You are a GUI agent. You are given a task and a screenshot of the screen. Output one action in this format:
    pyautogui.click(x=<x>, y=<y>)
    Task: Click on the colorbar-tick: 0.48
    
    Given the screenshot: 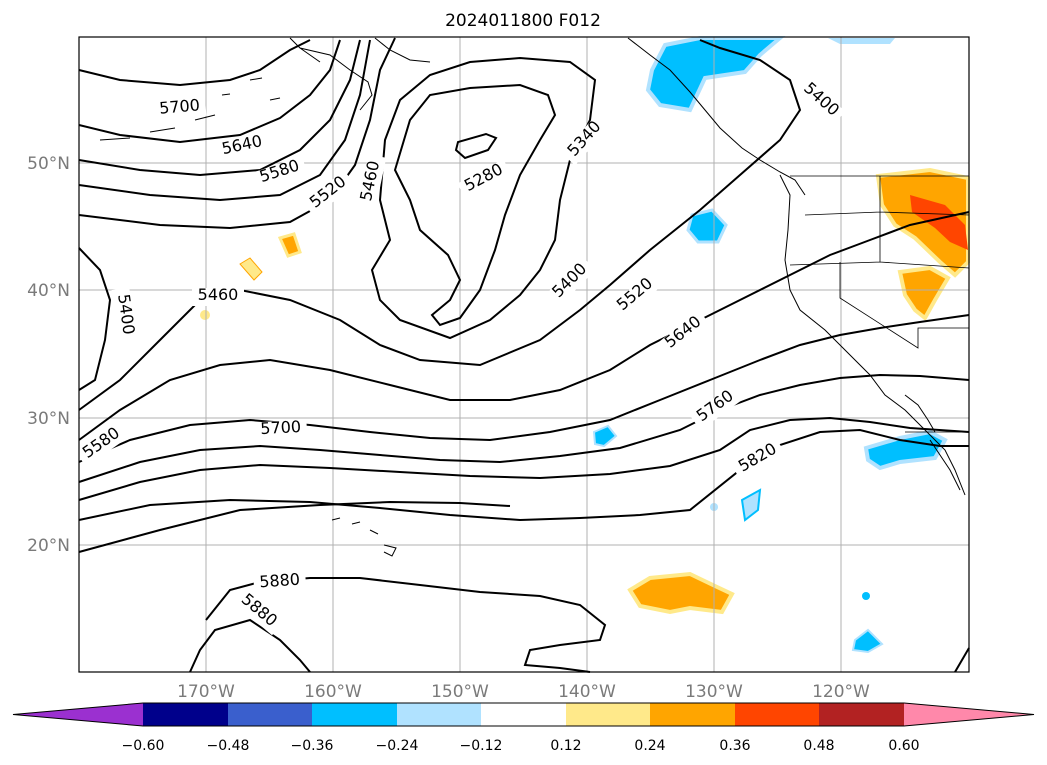 What is the action you would take?
    pyautogui.click(x=818, y=746)
    